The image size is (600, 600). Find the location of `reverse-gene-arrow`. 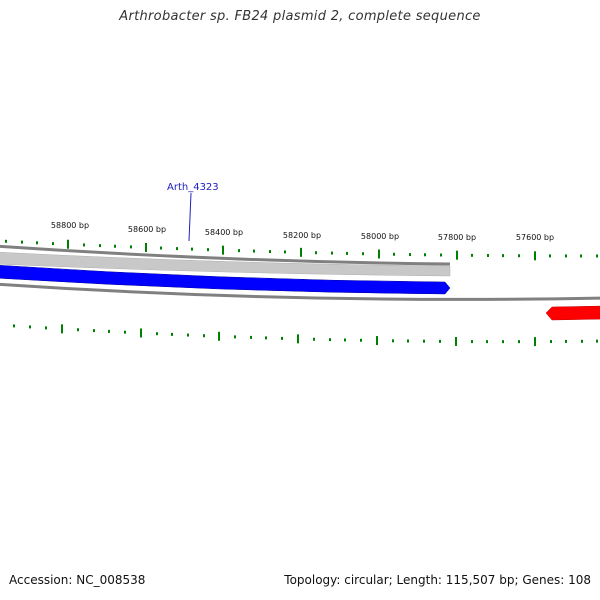

reverse-gene-arrow is located at coordinates (572, 313).